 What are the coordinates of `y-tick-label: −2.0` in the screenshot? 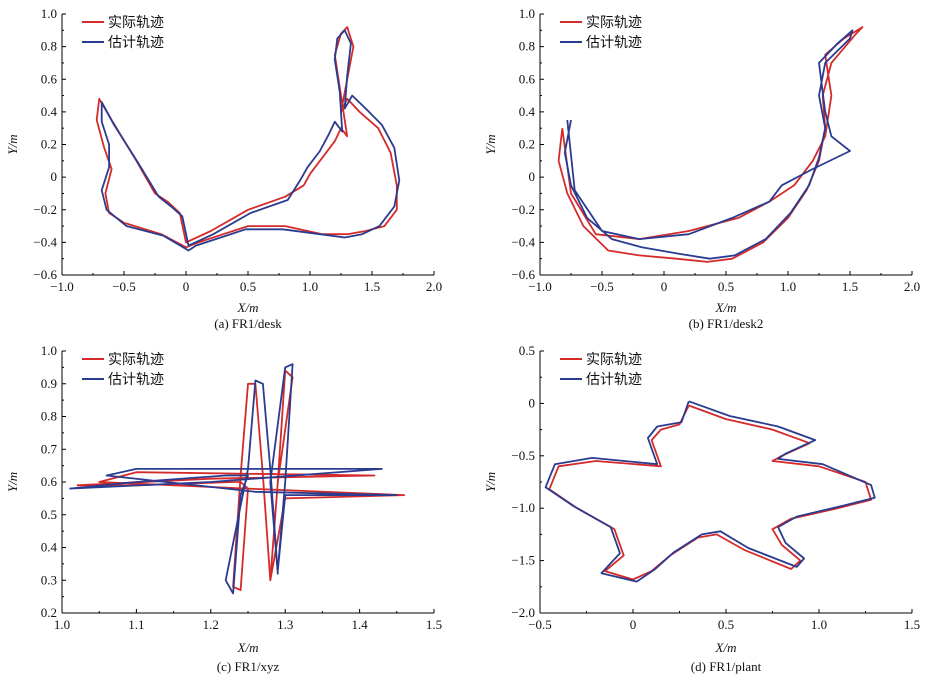 It's located at (523, 612).